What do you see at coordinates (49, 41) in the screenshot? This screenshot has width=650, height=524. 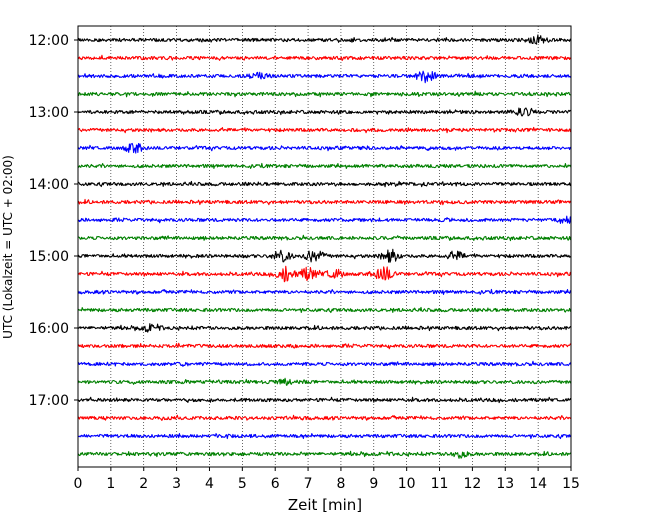 I see `y-tick-label-1200: 12:00` at bounding box center [49, 41].